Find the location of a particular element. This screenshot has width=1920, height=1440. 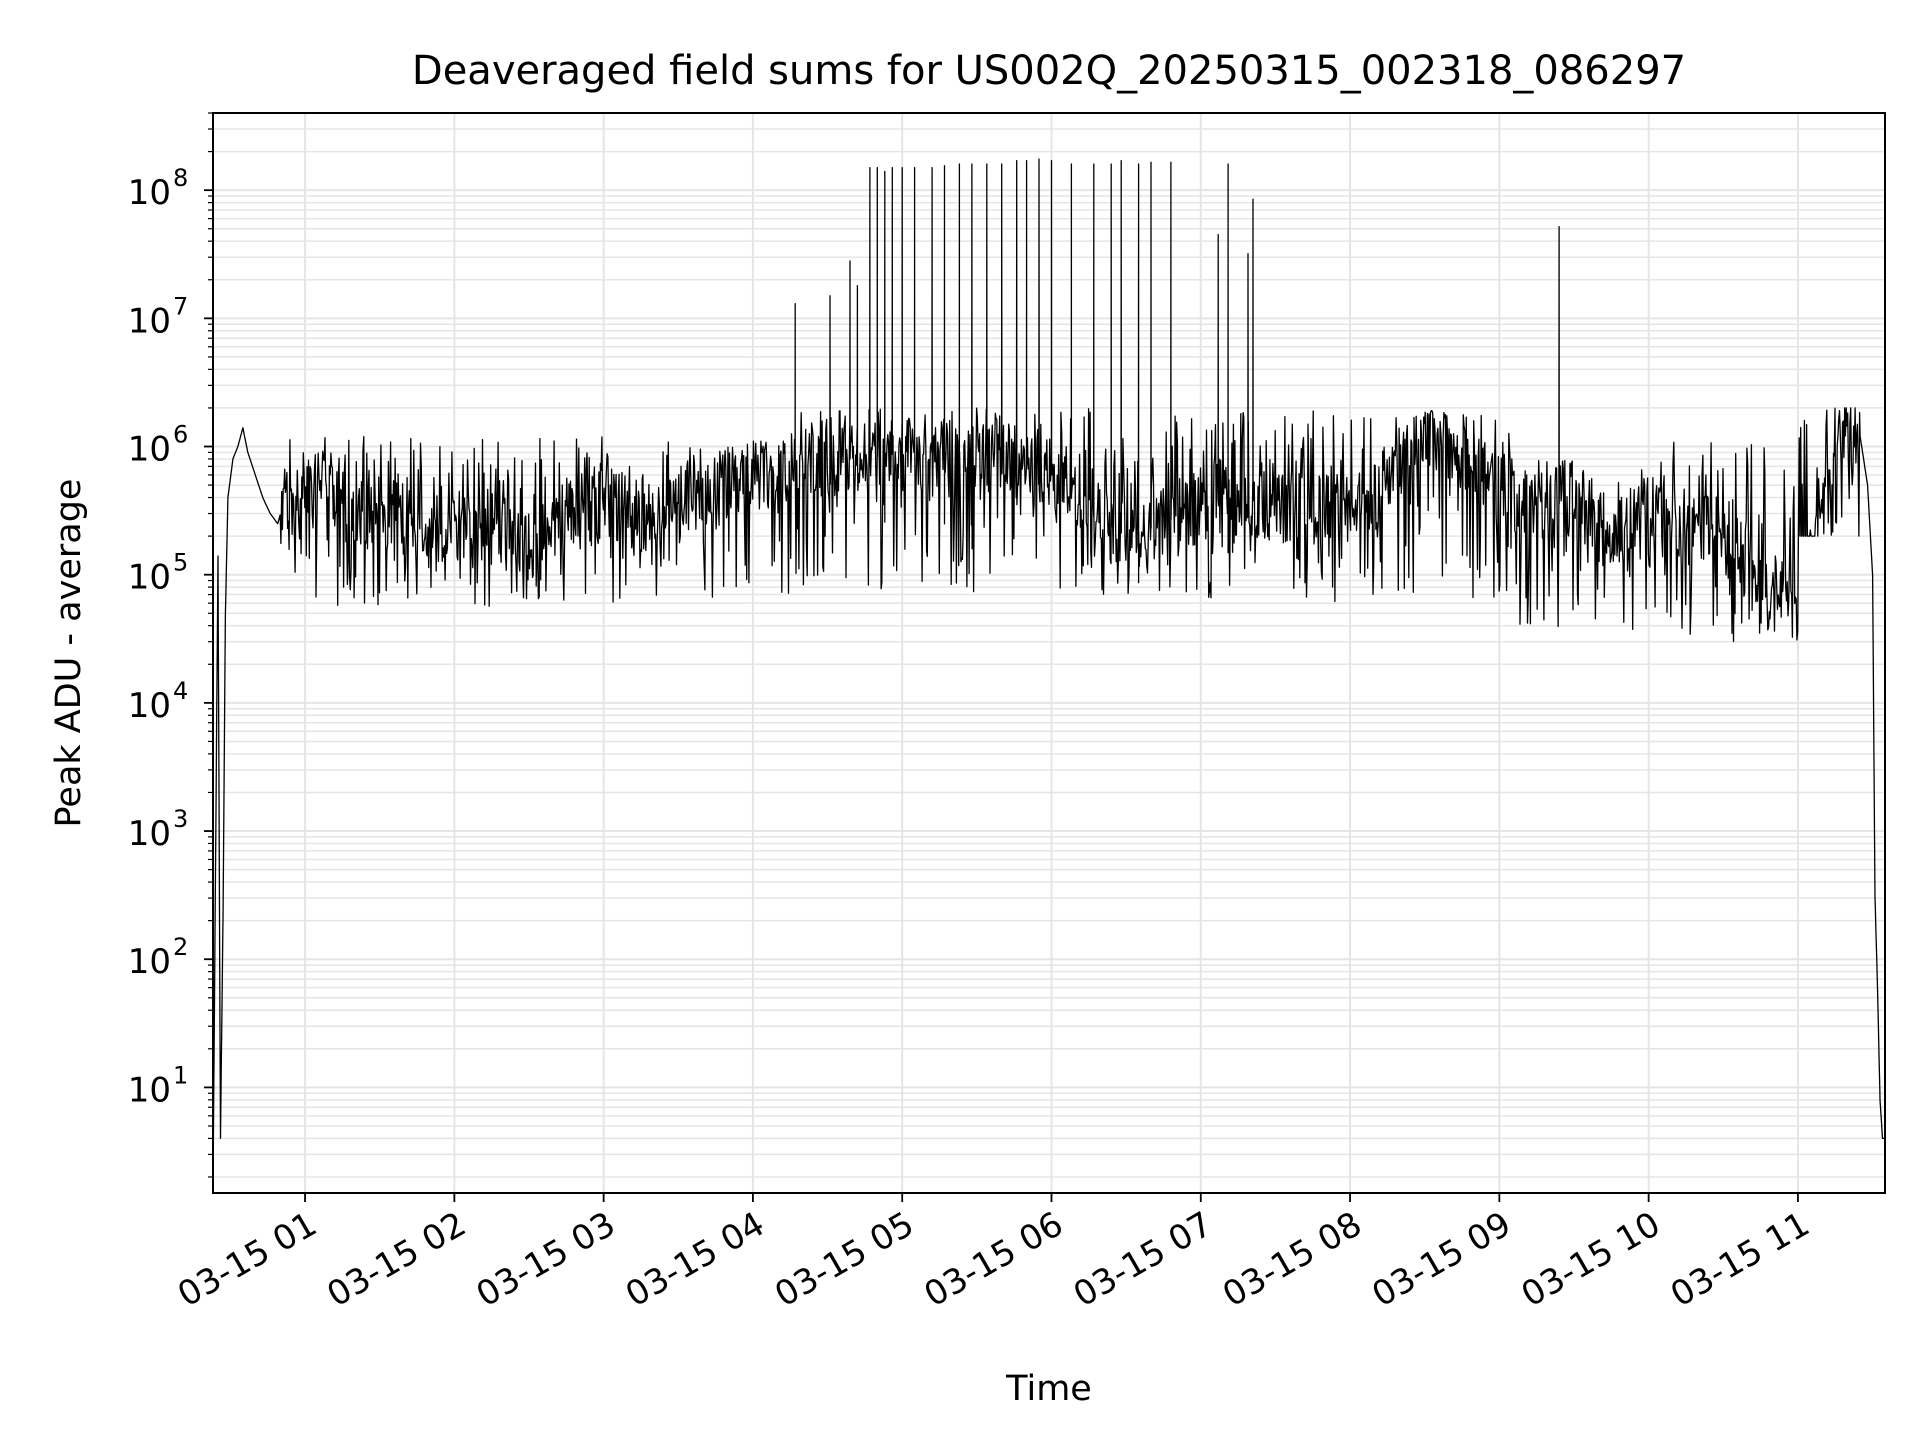

y-tick-exponent: 3 is located at coordinates (180, 819).